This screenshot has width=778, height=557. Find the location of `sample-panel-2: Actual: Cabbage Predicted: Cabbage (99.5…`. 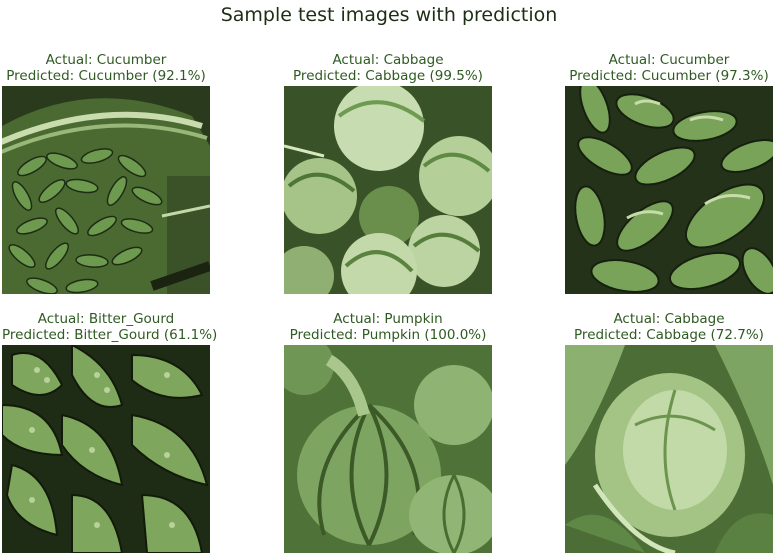

sample-panel-2: Actual: Cabbage Predicted: Cabbage (99.5… is located at coordinates (388, 173).